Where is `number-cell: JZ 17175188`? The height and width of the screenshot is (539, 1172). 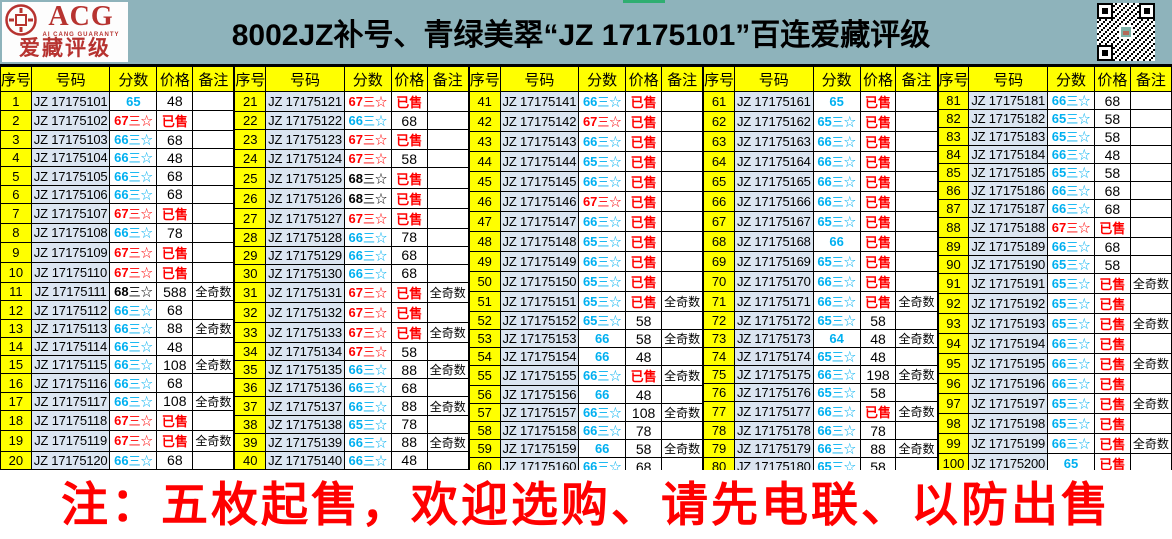
number-cell: JZ 17175188 is located at coordinates (1008, 227).